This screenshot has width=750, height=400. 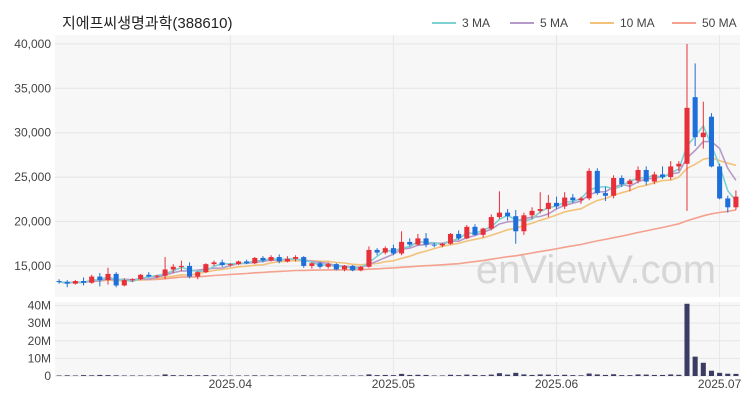 I want to click on chart-title: 지에프씨생명과학(388610), so click(x=147, y=23).